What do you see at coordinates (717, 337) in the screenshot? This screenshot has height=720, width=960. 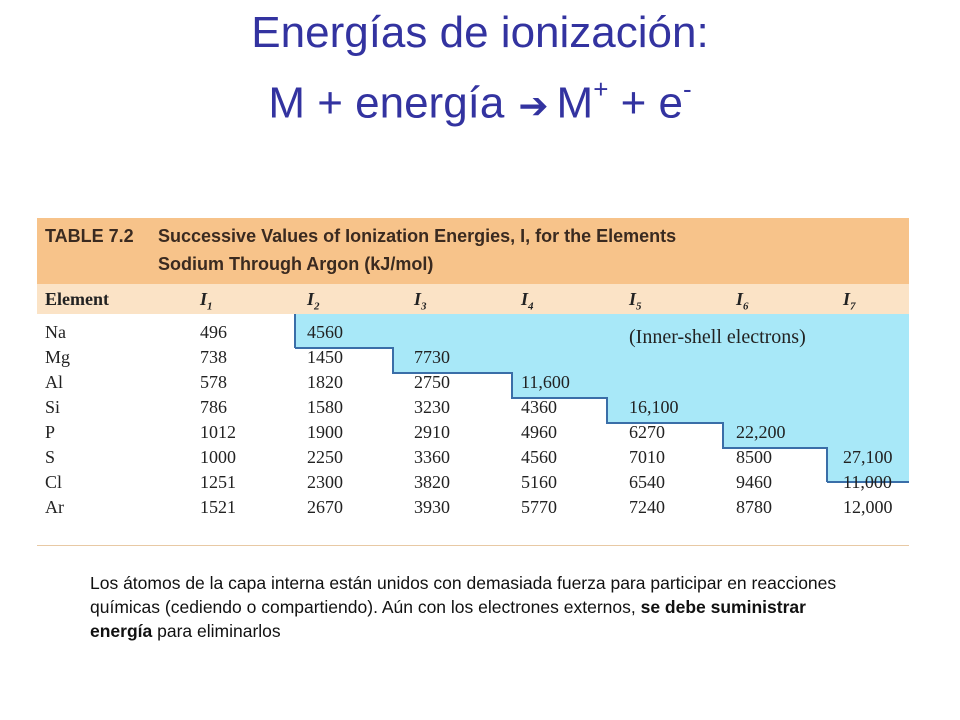 I see `inner-shell-label: (Inner-shell electrons)` at bounding box center [717, 337].